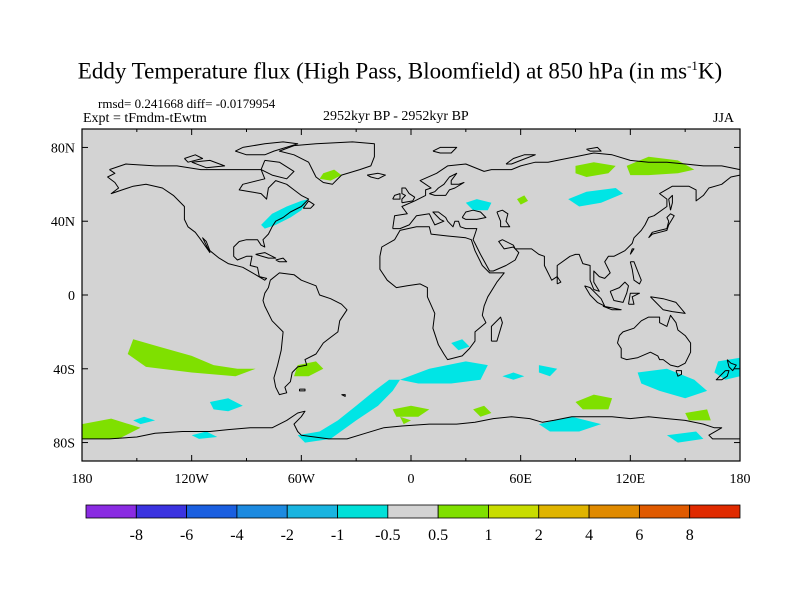 The width and height of the screenshot is (800, 600). I want to click on coastline-tasmania, so click(678, 373).